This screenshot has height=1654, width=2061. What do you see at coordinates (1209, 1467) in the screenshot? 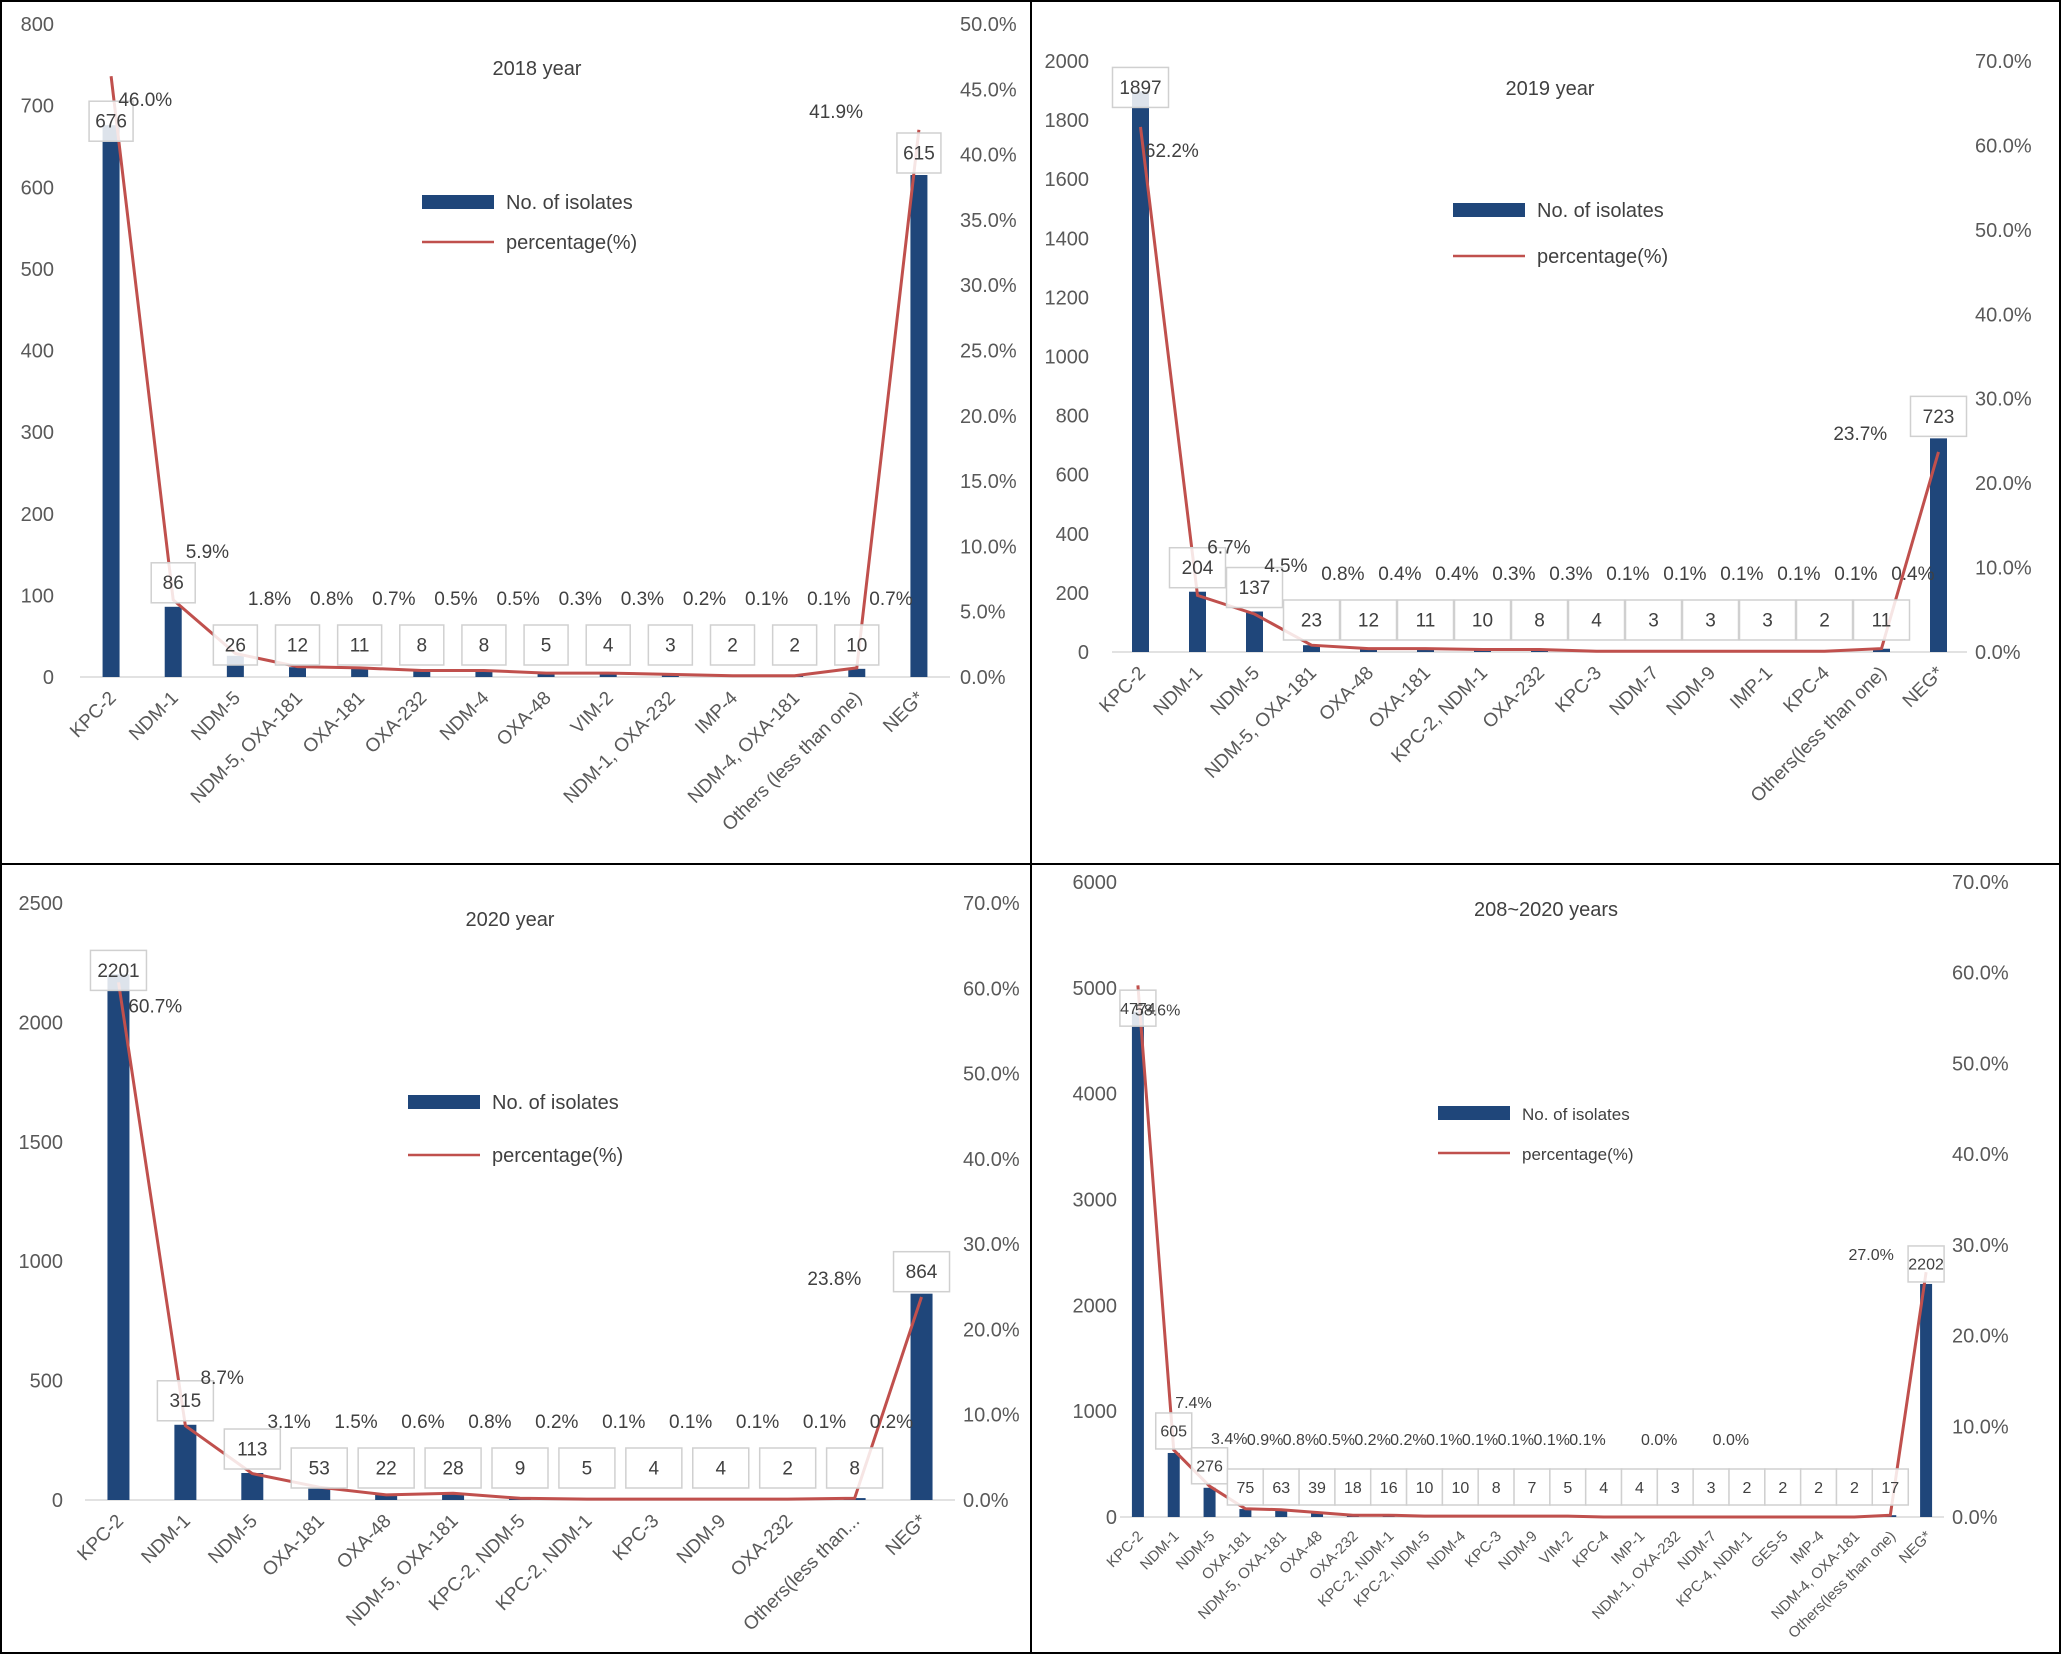
I see `count-label: 276` at bounding box center [1209, 1467].